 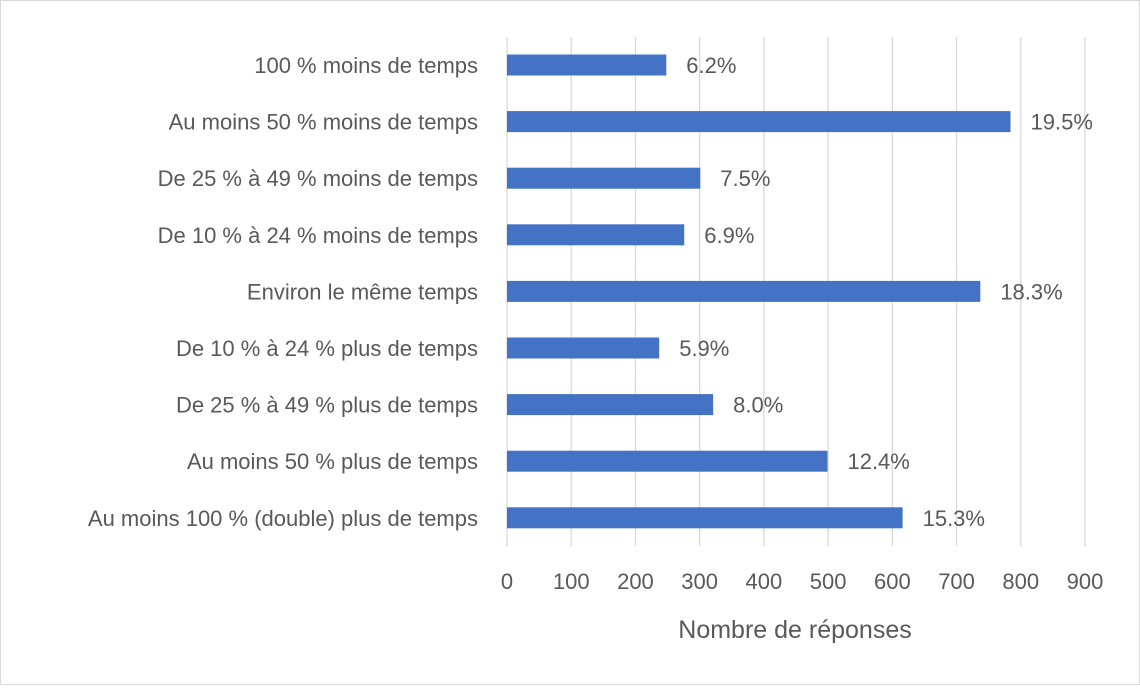 What do you see at coordinates (704, 348) in the screenshot?
I see `data-label: 5.9%` at bounding box center [704, 348].